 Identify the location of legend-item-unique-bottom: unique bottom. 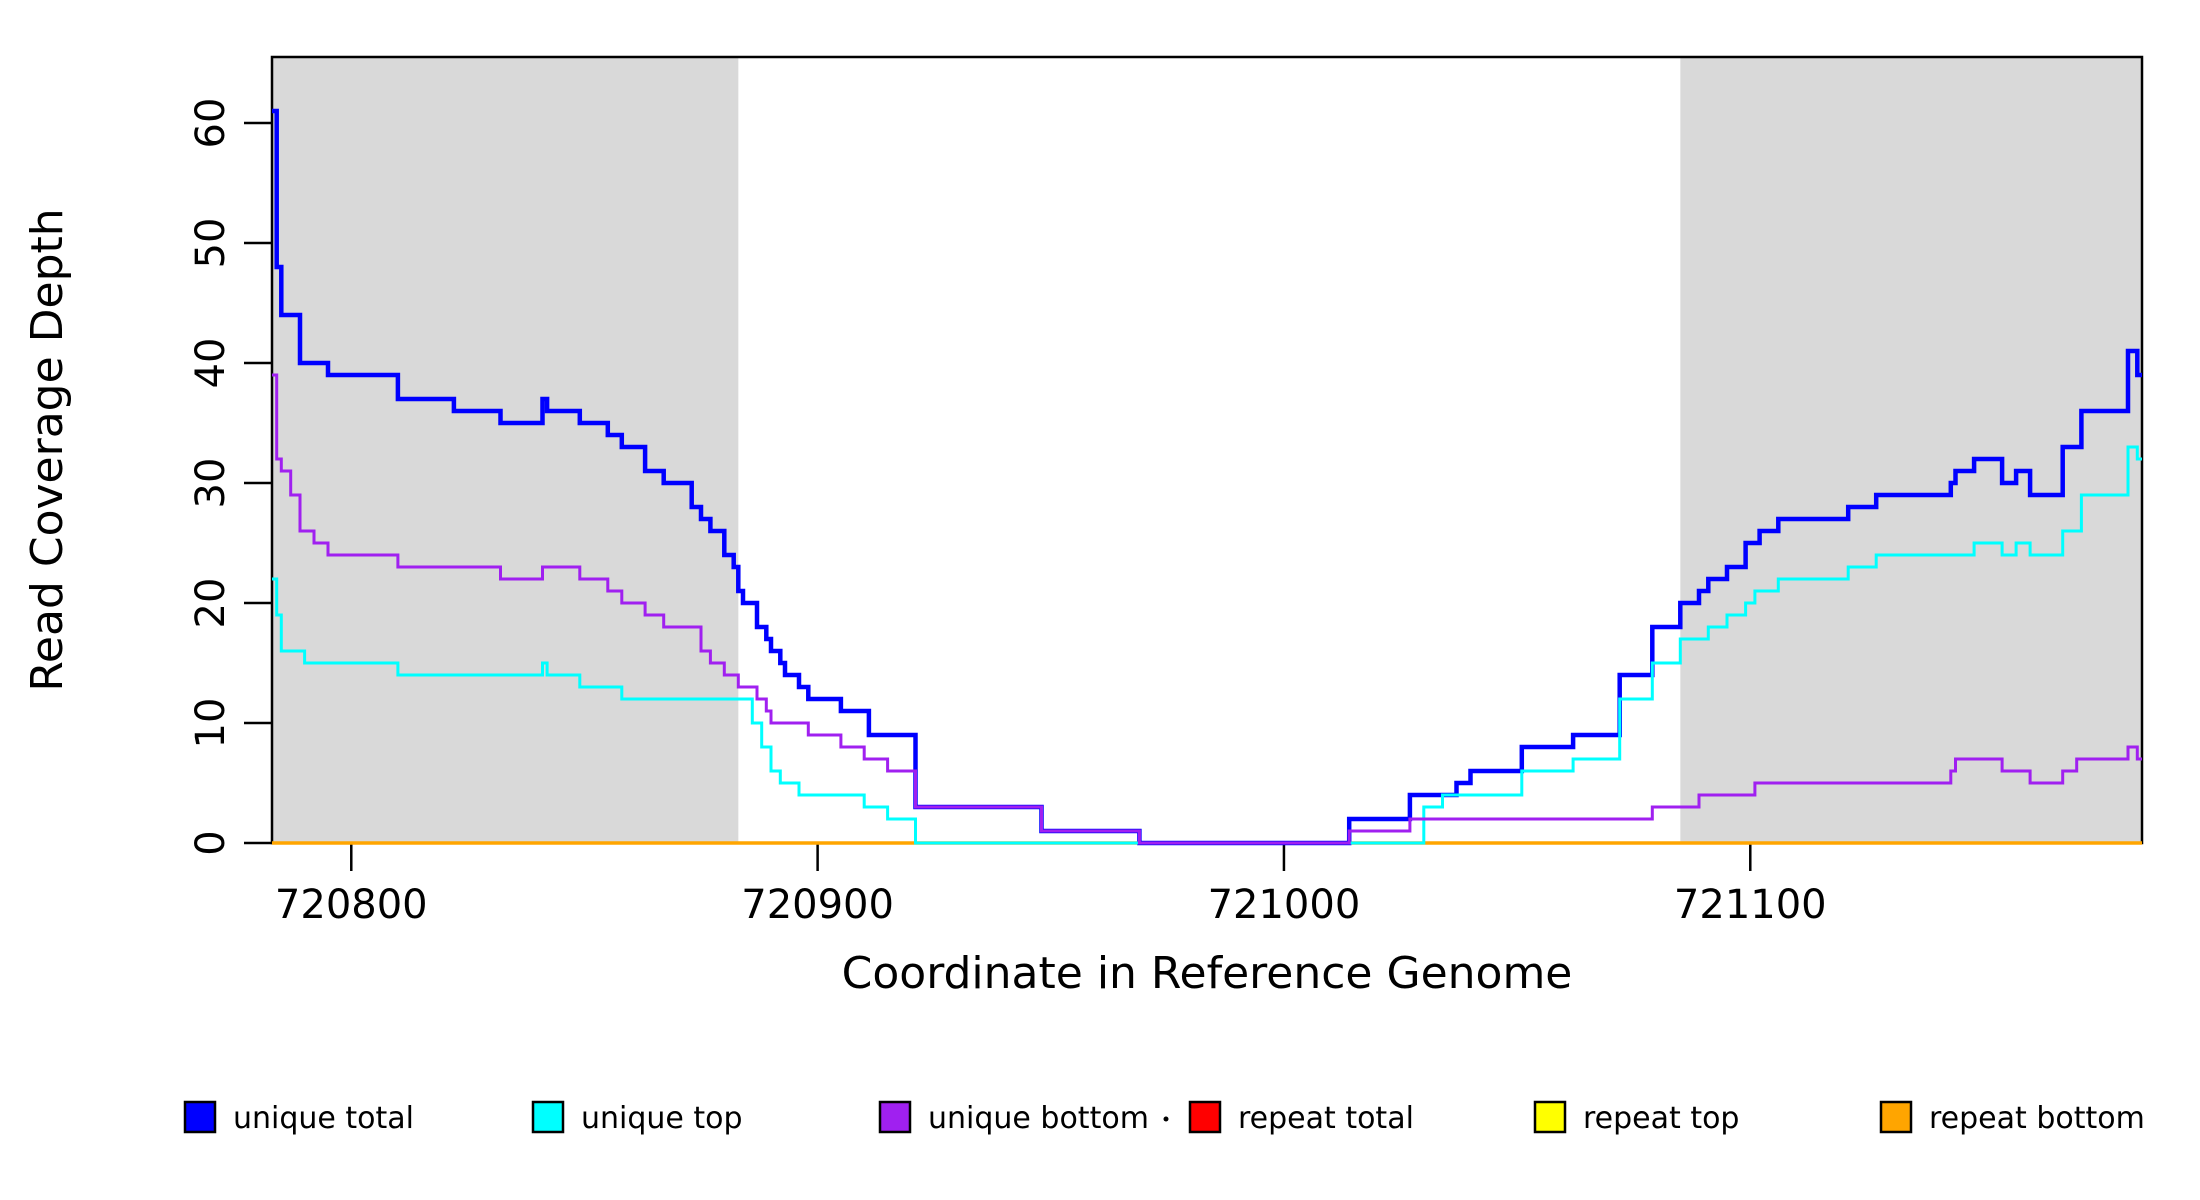
(1013, 1118).